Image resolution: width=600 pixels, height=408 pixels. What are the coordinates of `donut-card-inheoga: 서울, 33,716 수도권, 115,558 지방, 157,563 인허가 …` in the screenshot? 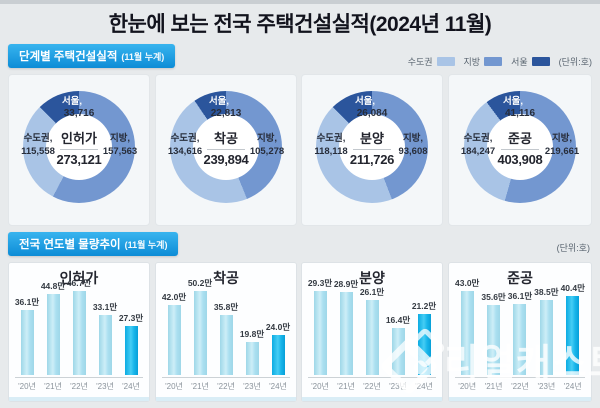 It's located at (79, 150).